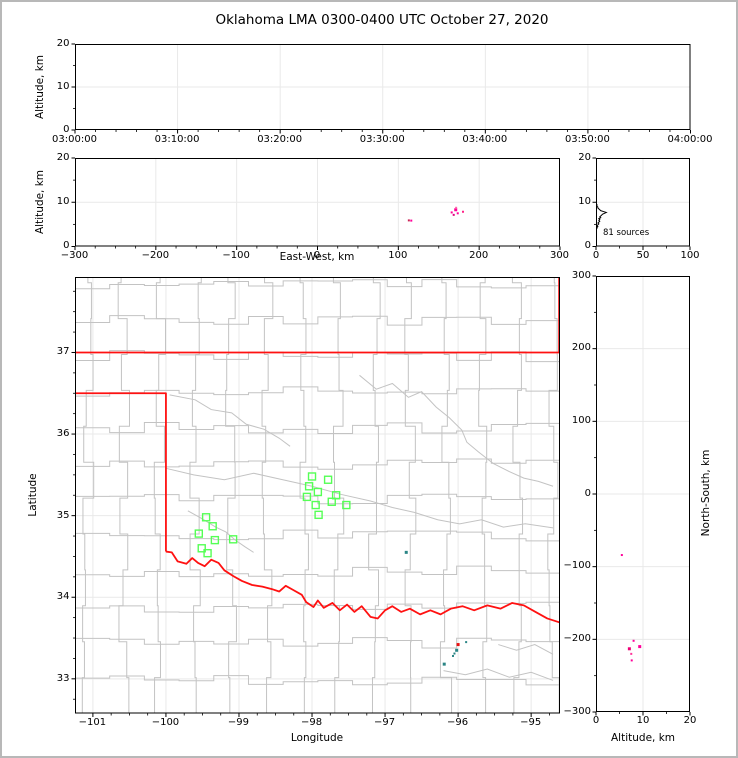 The width and height of the screenshot is (738, 758). Describe the element at coordinates (479, 255) in the screenshot. I see `tick-label: 200` at that location.